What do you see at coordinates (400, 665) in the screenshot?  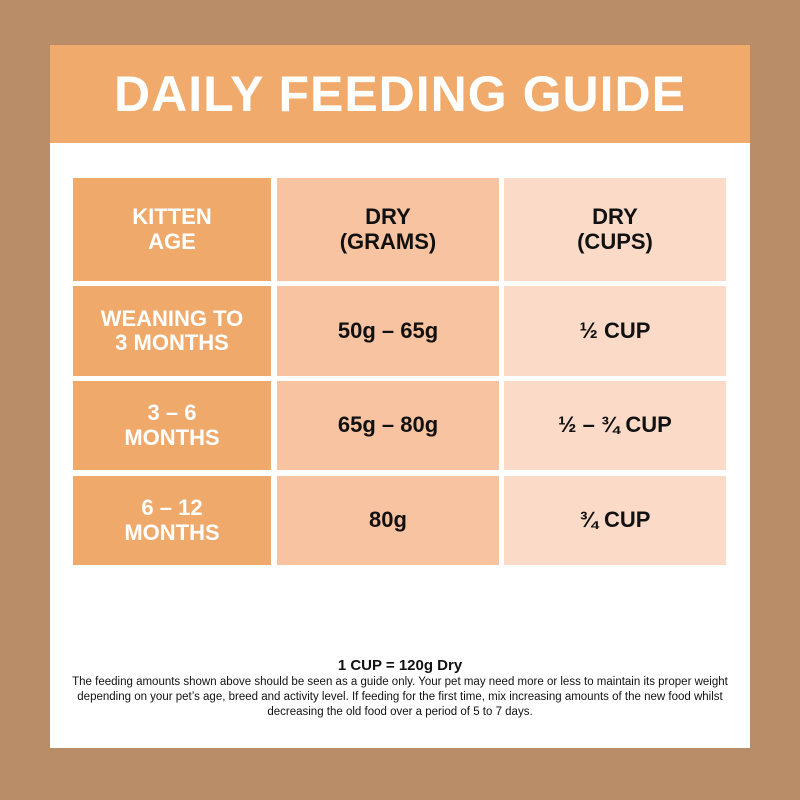 I see `cup-conversion: 1 CUP = 120g Dry` at bounding box center [400, 665].